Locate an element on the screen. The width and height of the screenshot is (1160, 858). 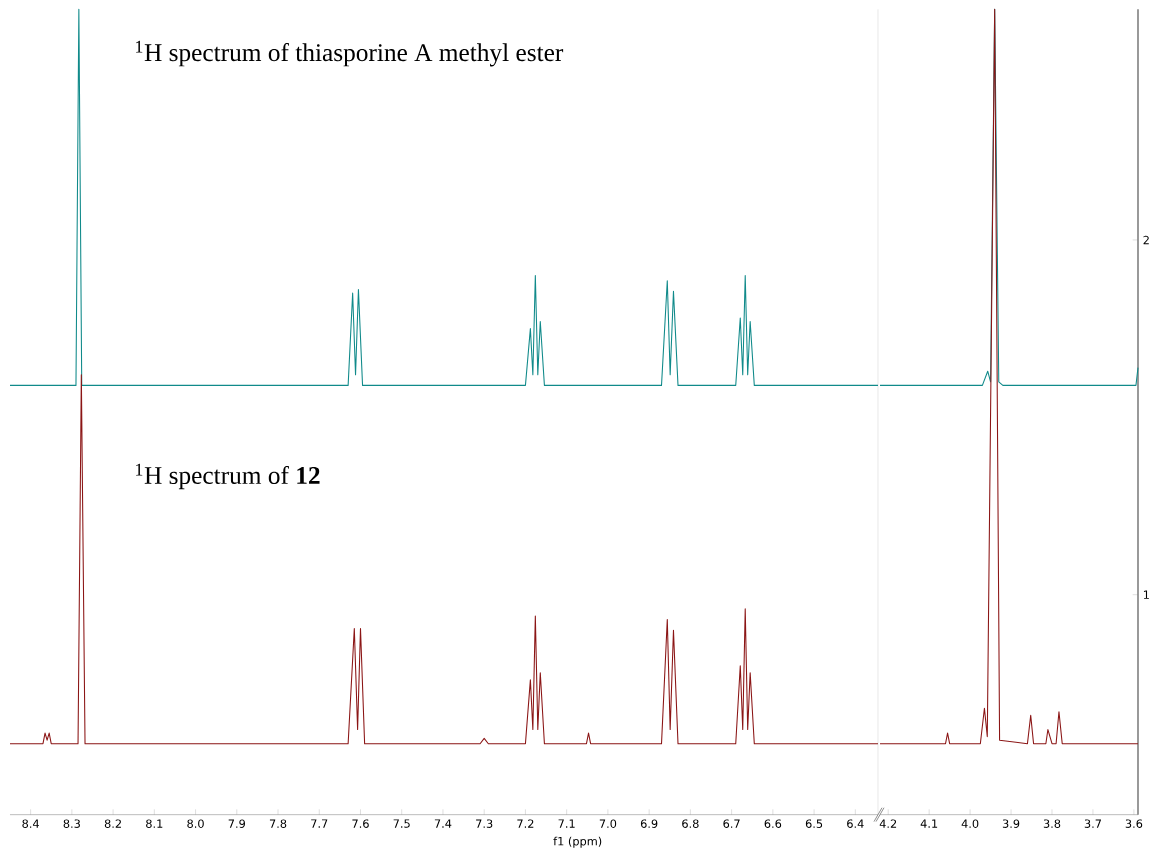
x-tick-label: 4.2 is located at coordinates (888, 823).